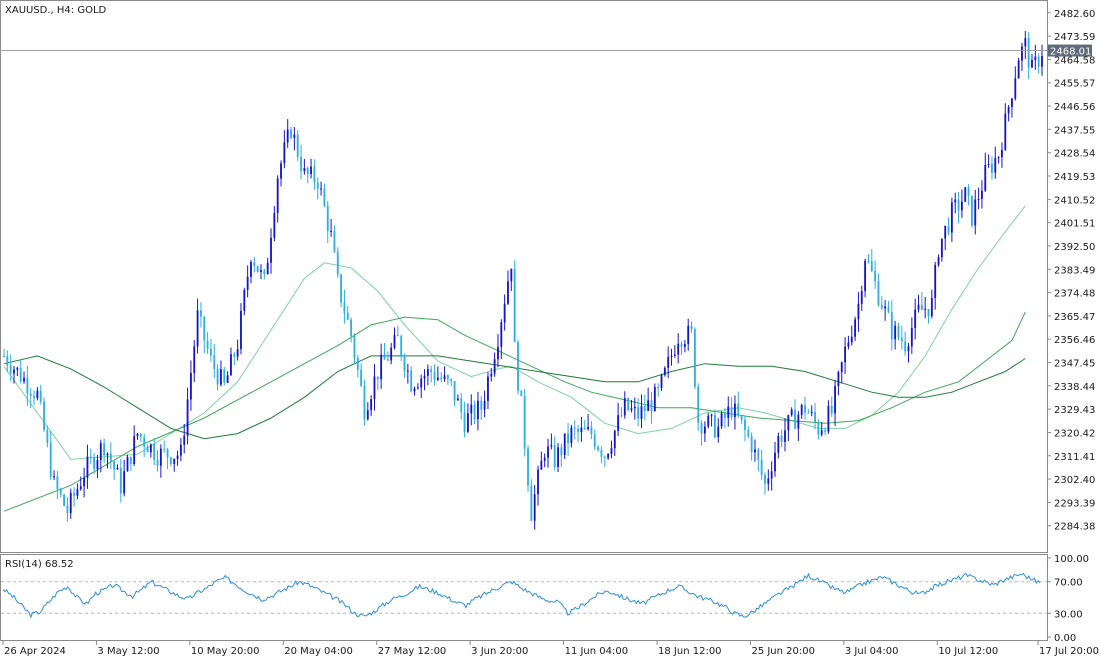  Describe the element at coordinates (499, 651) in the screenshot. I see `time-tick-label: 3 Jun 20:00` at that location.